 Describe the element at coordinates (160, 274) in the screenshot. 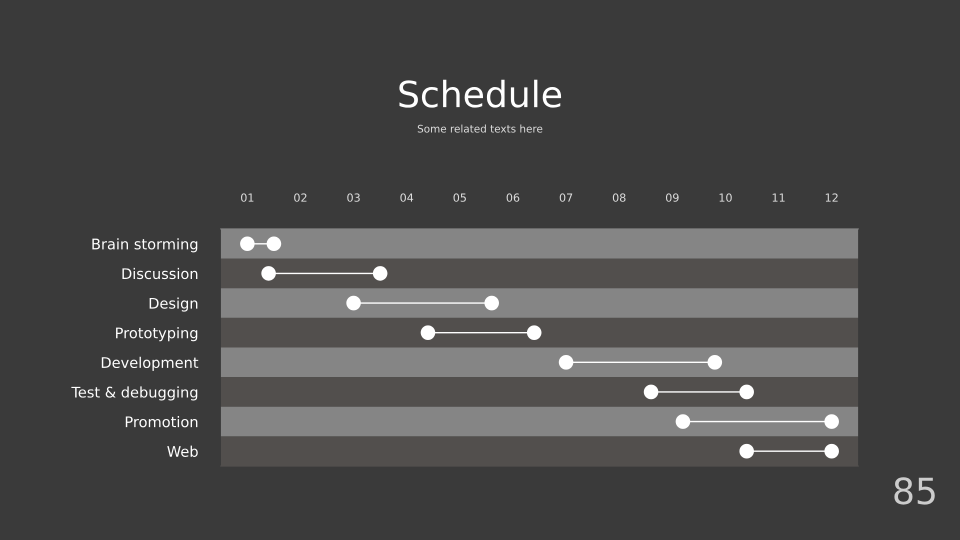

I see `y-tick-label: Discussion` at that location.